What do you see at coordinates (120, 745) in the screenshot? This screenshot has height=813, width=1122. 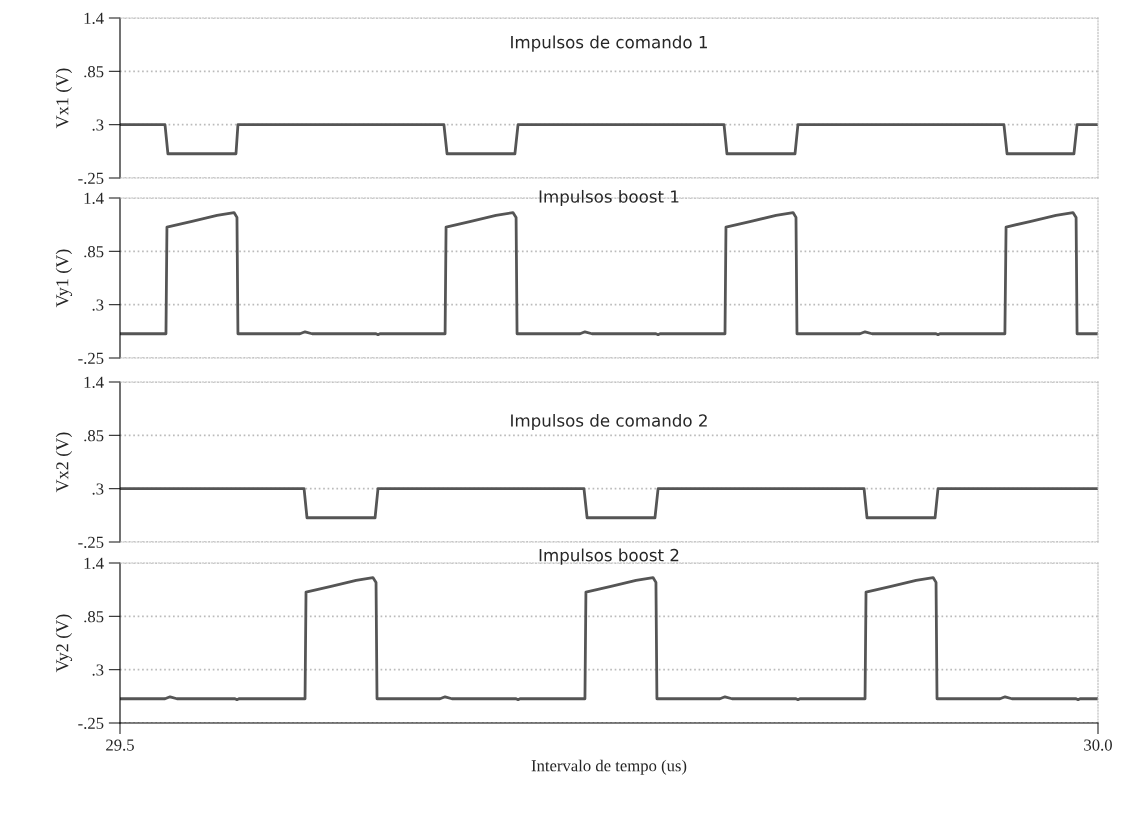 I see `x-tick-label: 29.5` at bounding box center [120, 745].